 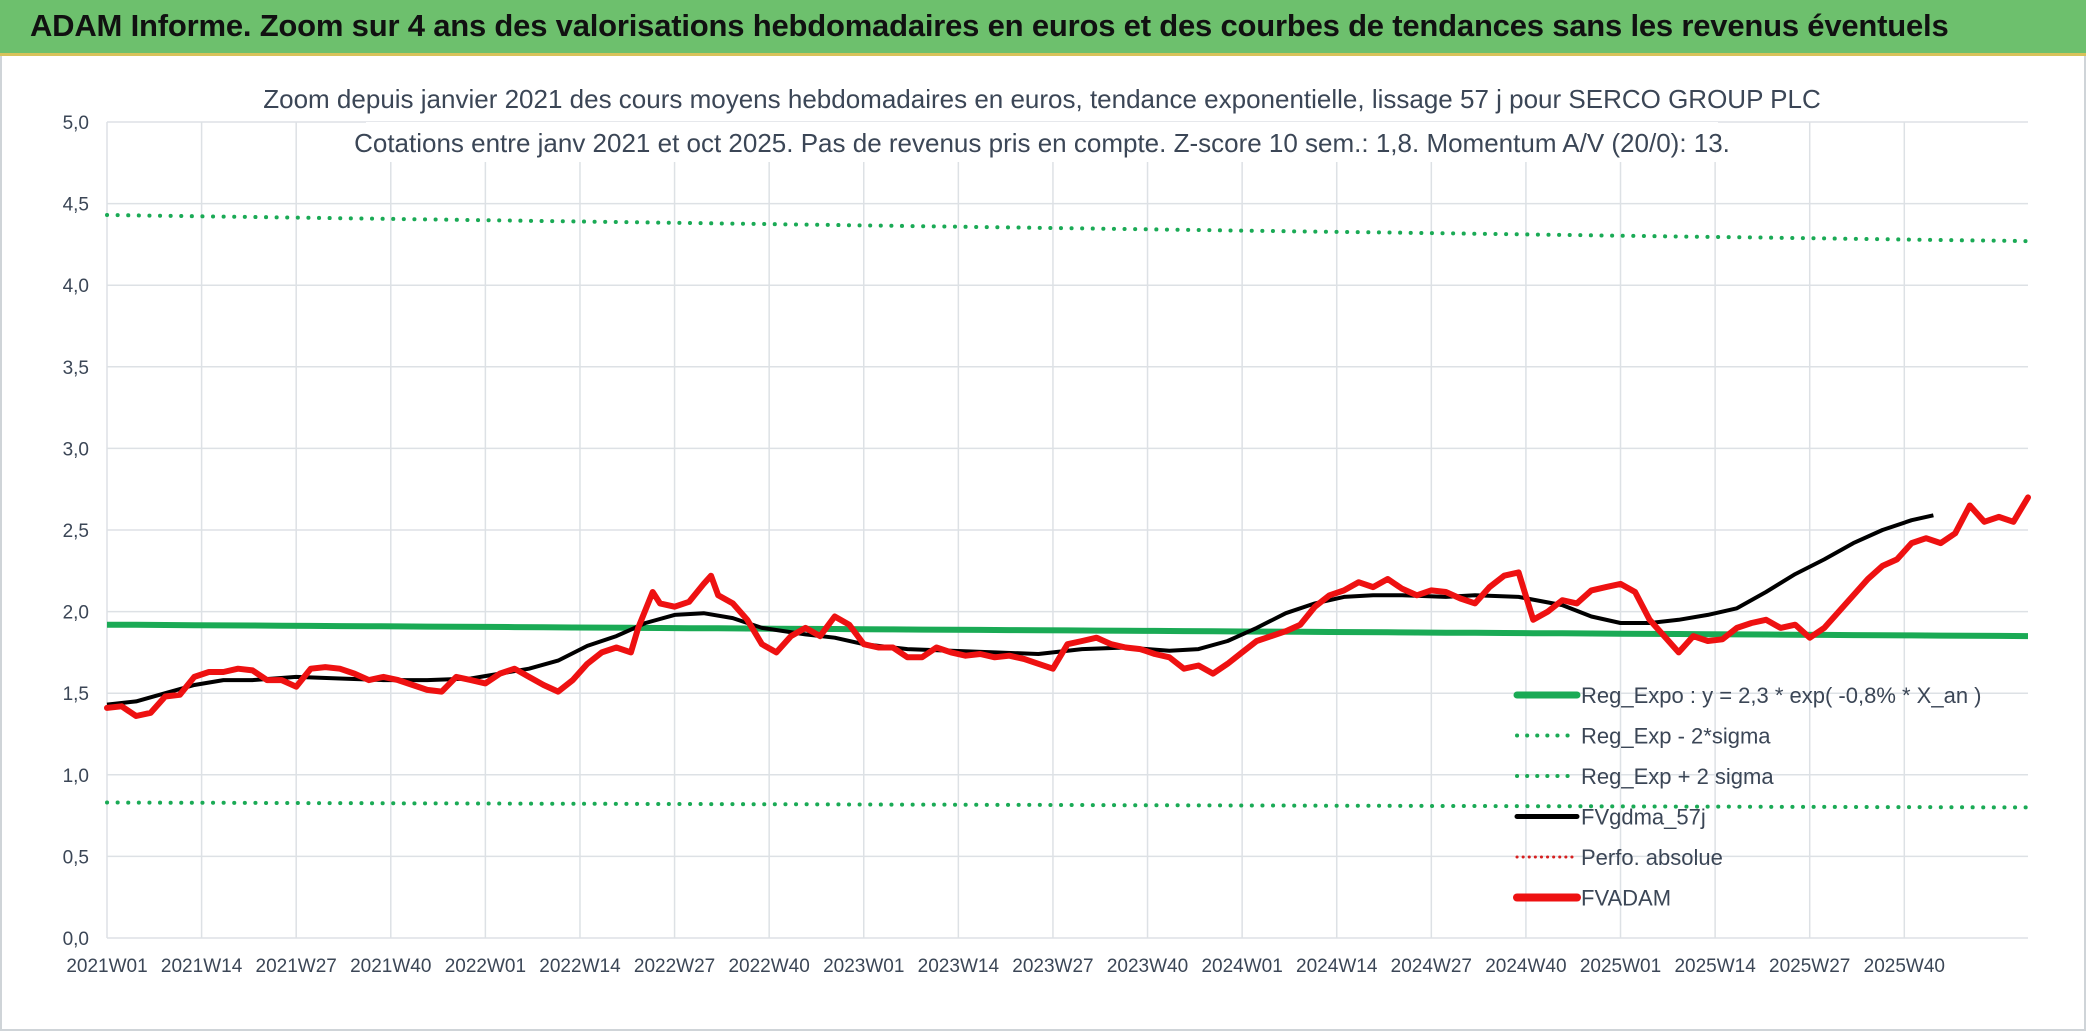 I want to click on legend-label-perf-absolue-line: Perfo. absolue, so click(x=1652, y=857).